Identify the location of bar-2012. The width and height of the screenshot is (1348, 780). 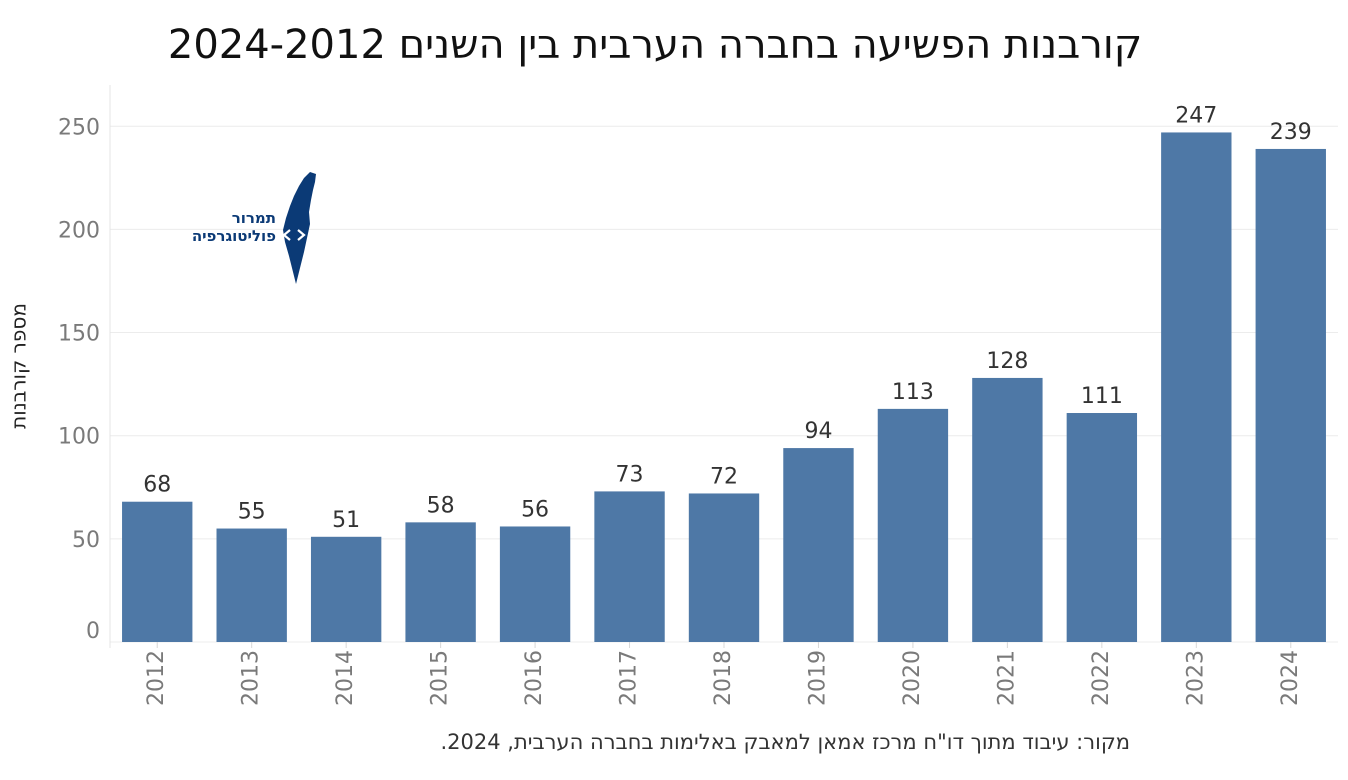
(157, 571).